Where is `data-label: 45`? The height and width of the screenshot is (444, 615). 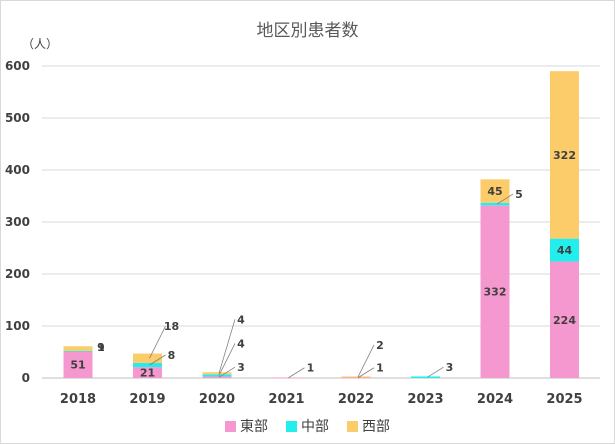
data-label: 45 is located at coordinates (494, 191).